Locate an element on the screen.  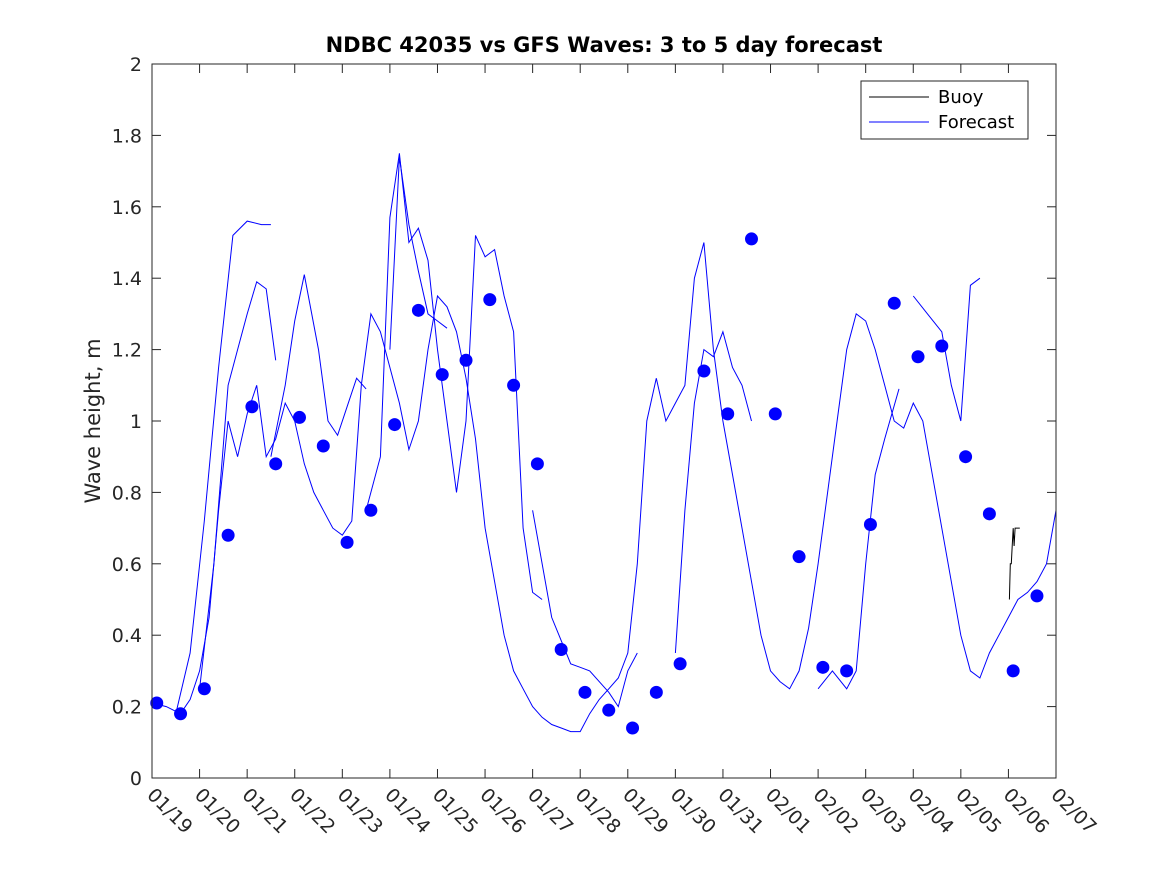
legend-forecast-label: Forecast is located at coordinates (976, 122).